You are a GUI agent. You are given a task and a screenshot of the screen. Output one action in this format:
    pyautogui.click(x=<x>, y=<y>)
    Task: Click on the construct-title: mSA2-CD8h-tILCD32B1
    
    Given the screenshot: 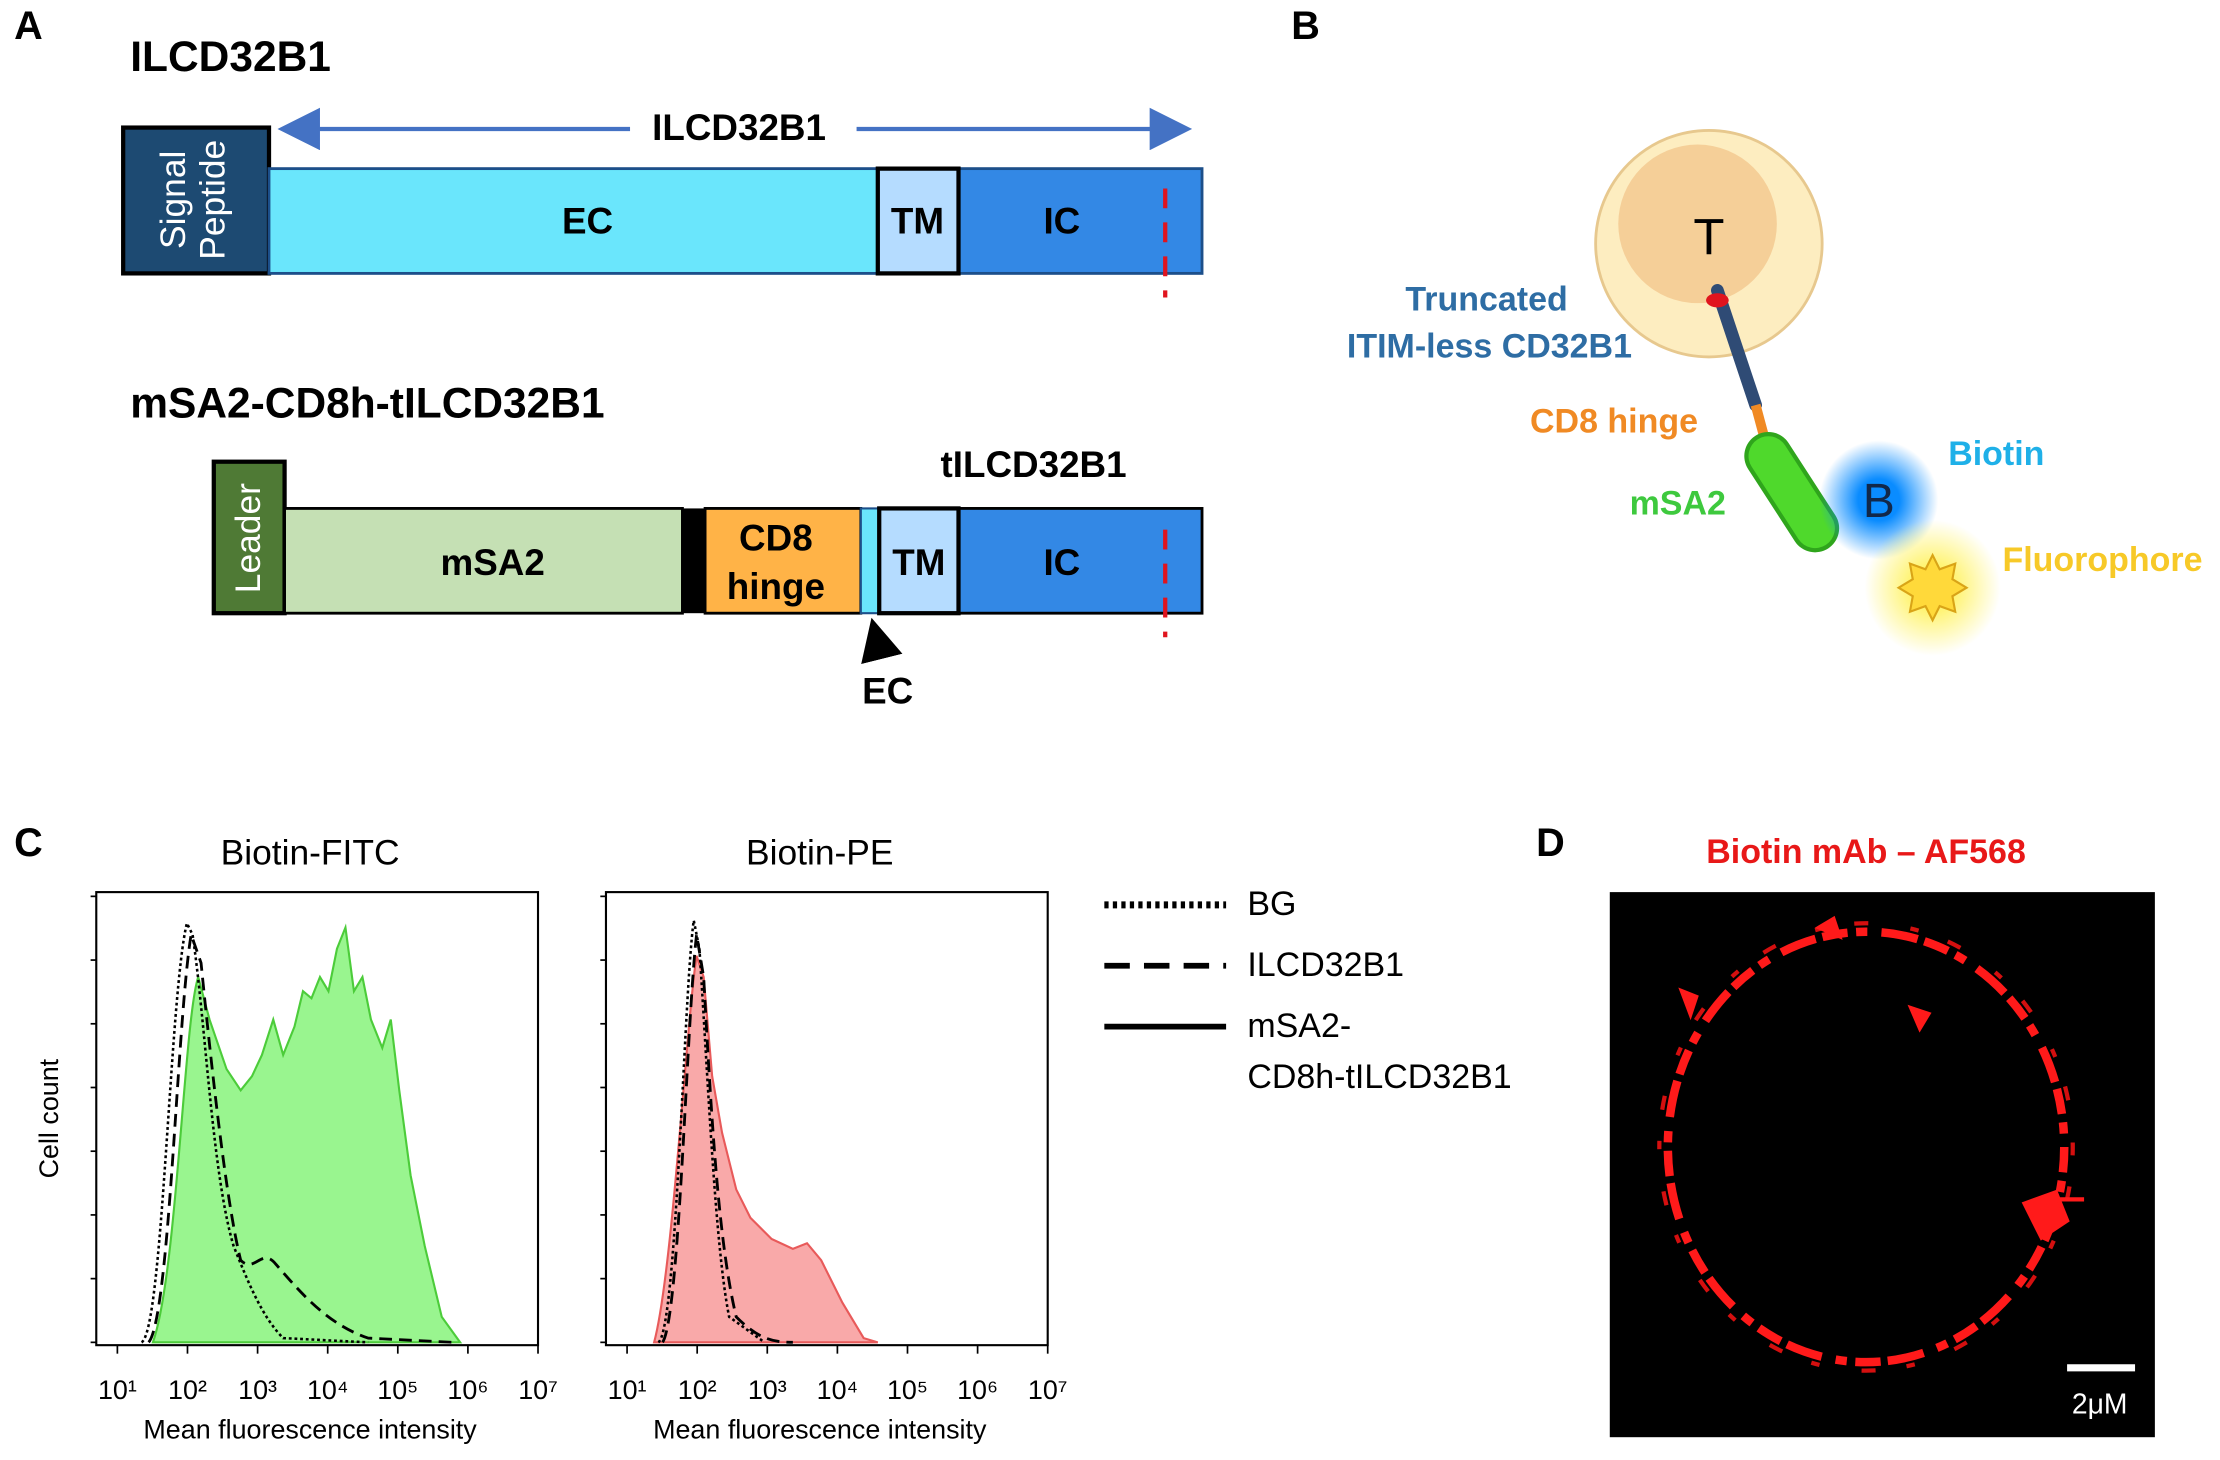 What is the action you would take?
    pyautogui.click(x=367, y=403)
    